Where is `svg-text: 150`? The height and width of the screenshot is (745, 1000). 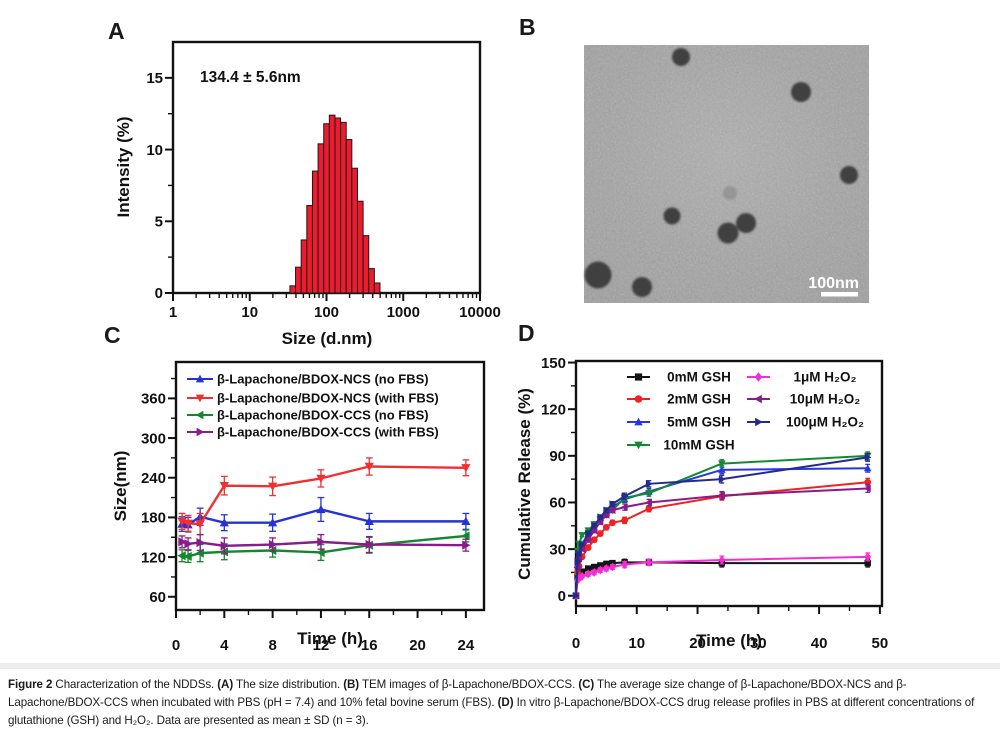 svg-text: 150 is located at coordinates (553, 363).